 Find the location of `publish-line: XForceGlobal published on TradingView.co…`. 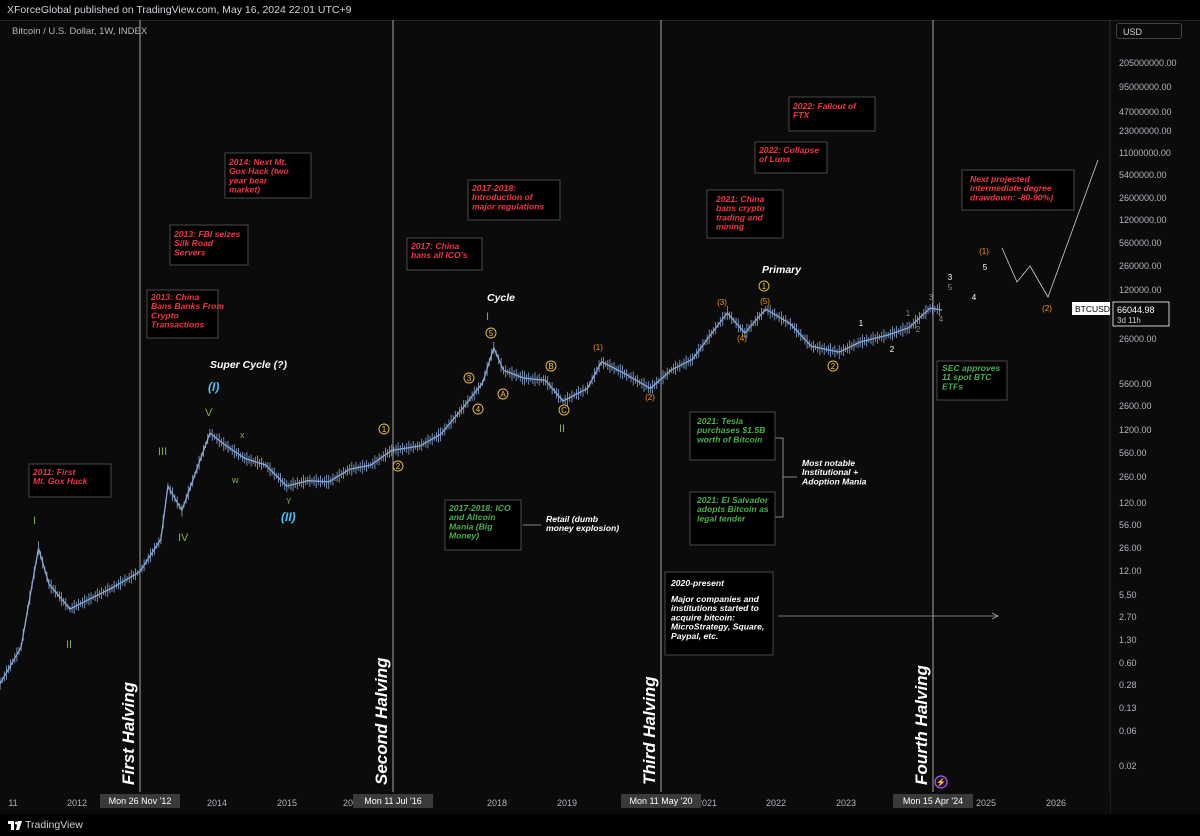

publish-line: XForceGlobal published on TradingView.co… is located at coordinates (179, 10).